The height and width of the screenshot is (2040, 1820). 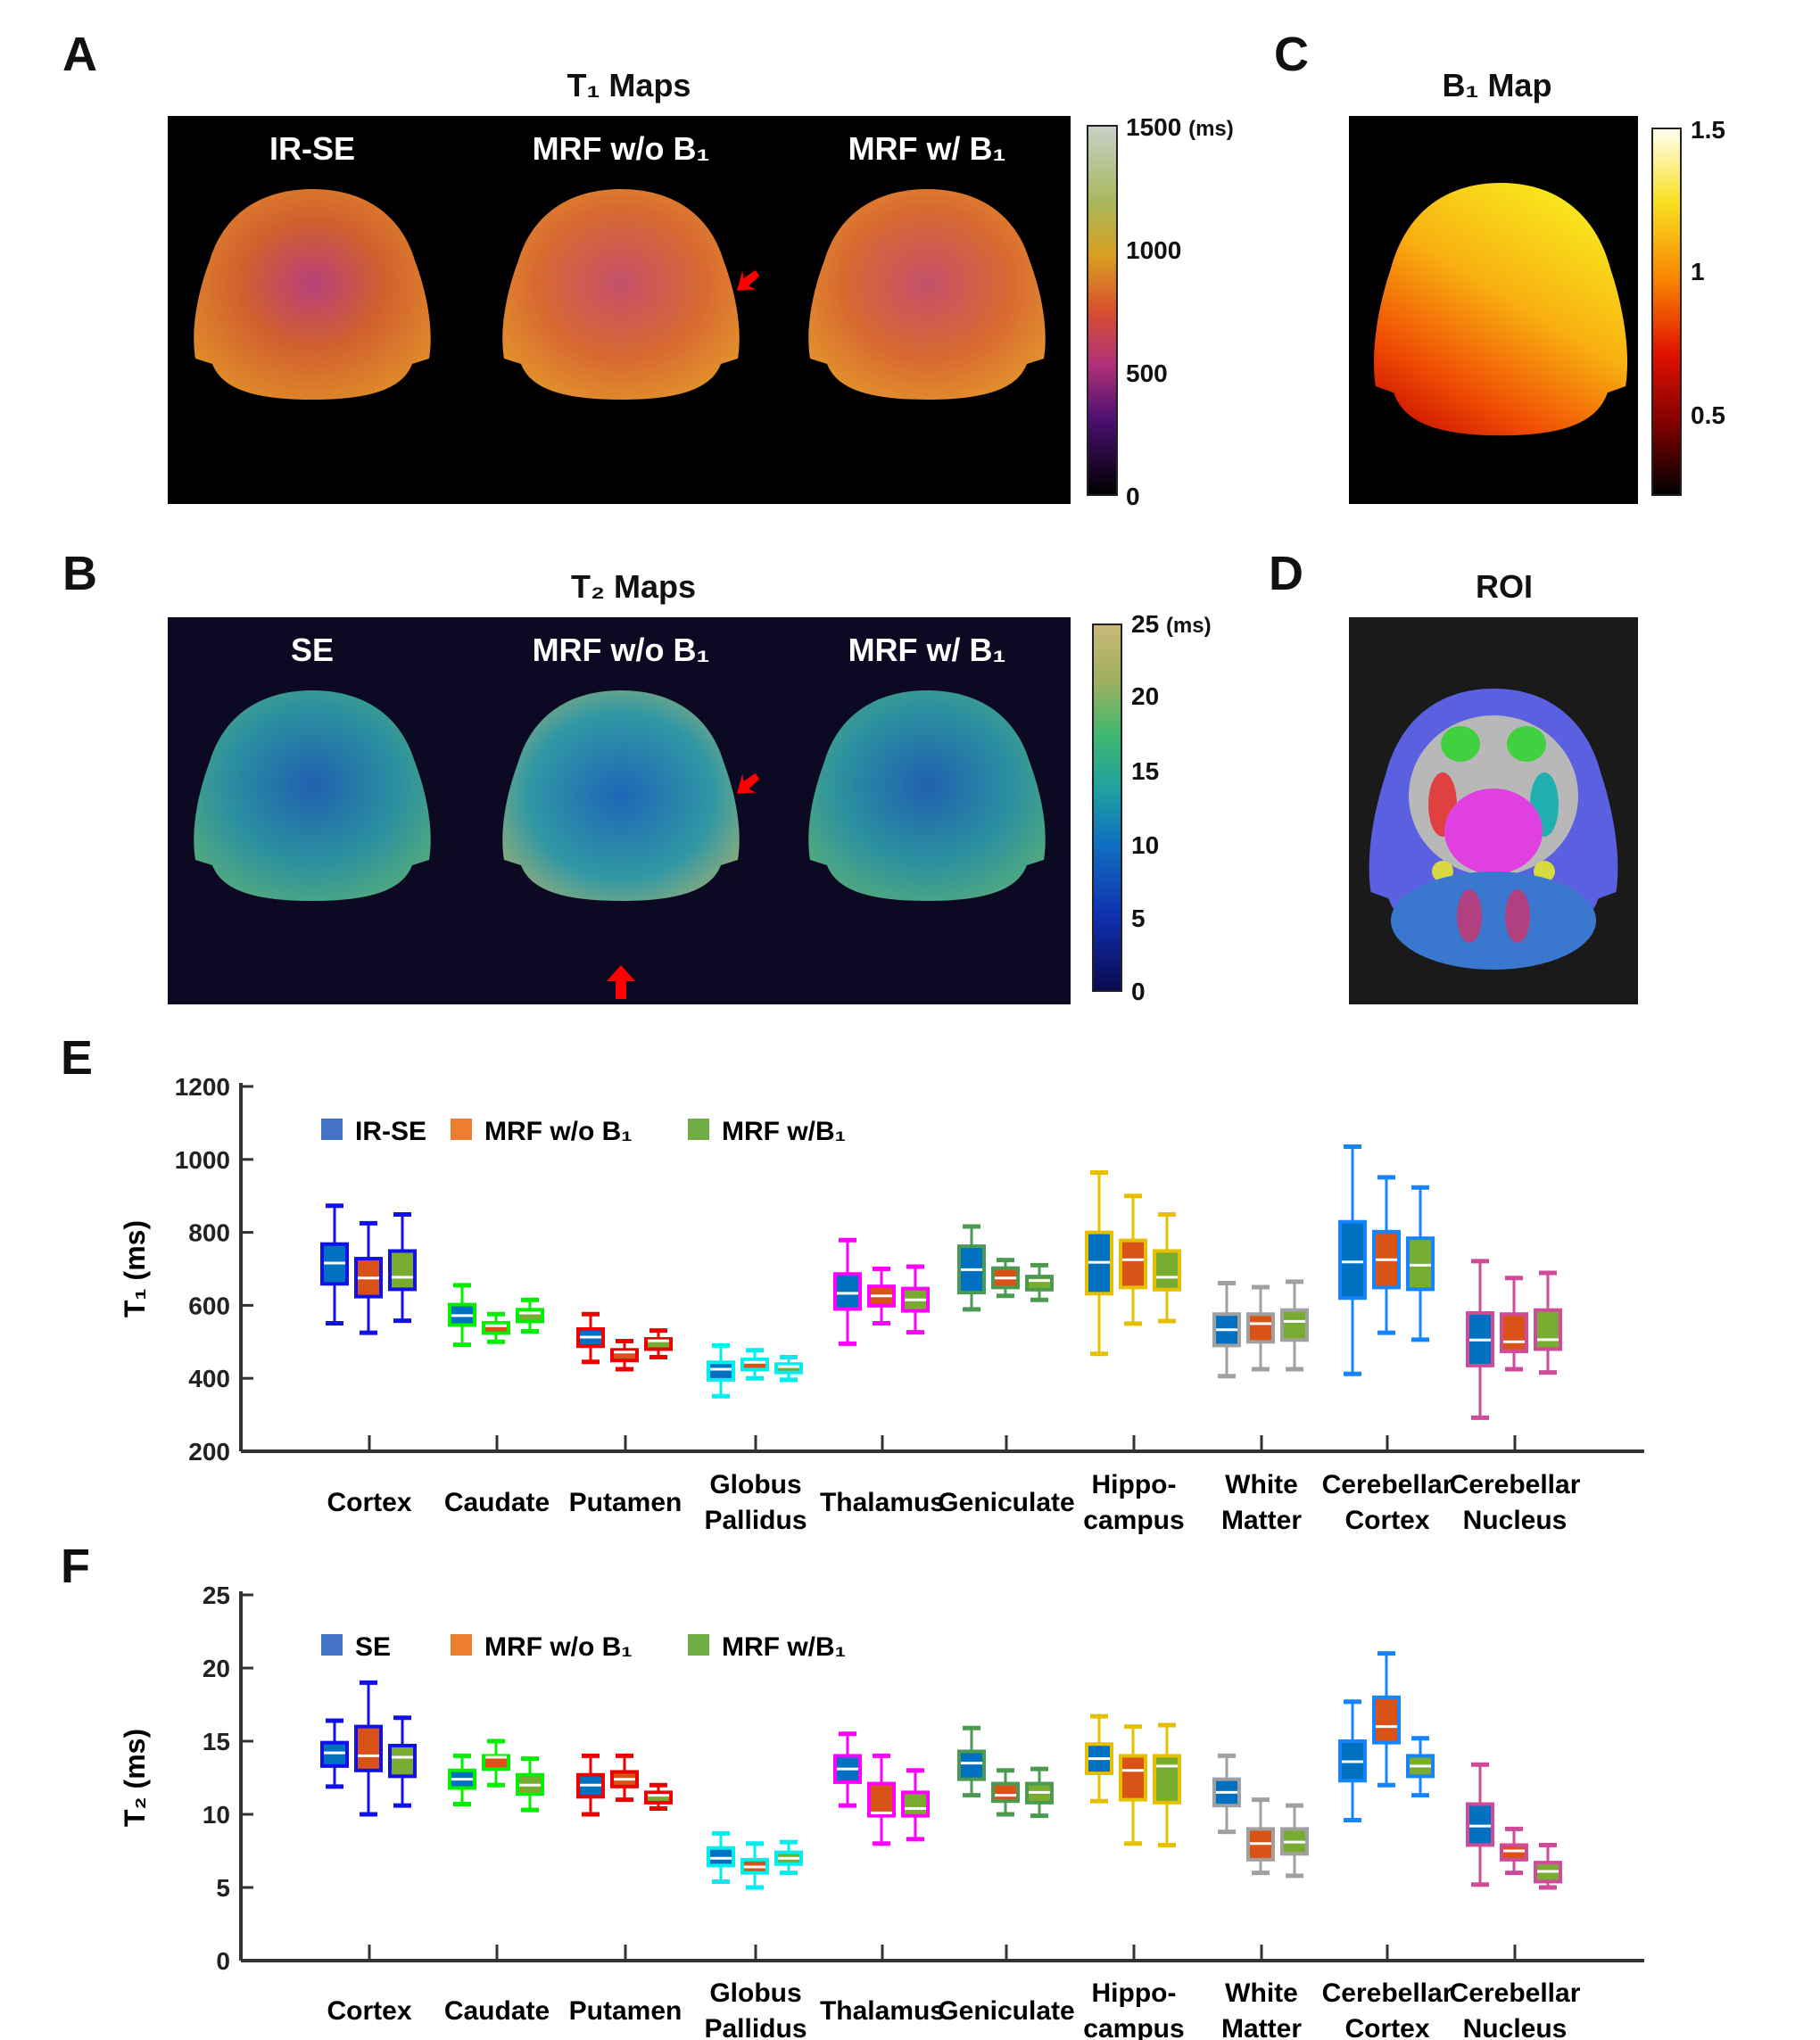 I want to click on b1-colorbar-label-1-5: 1.5, so click(x=1708, y=130).